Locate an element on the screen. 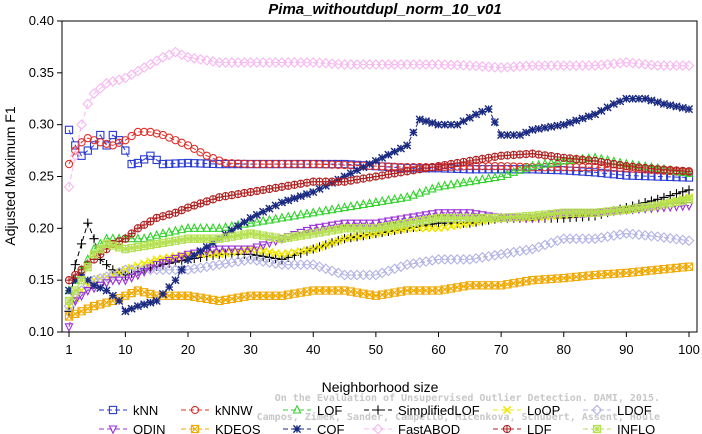 The width and height of the screenshot is (702, 434). legend-label-lof: LOF is located at coordinates (329, 410).